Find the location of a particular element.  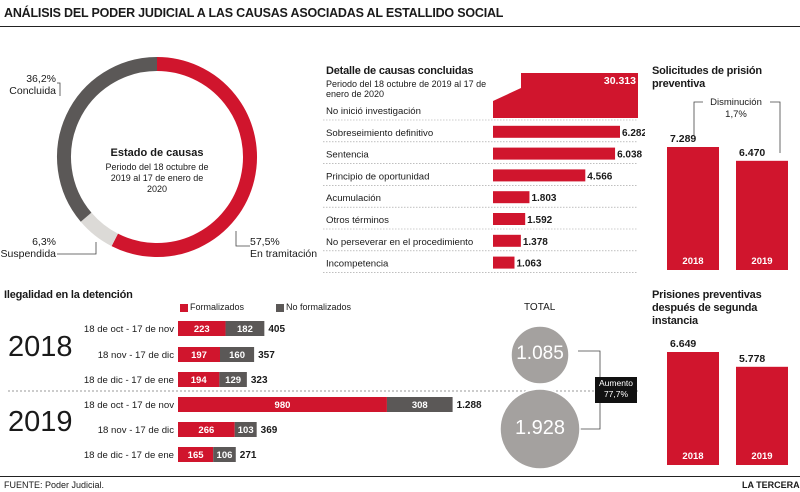

detalle-category-label: Sentencia is located at coordinates (347, 155).